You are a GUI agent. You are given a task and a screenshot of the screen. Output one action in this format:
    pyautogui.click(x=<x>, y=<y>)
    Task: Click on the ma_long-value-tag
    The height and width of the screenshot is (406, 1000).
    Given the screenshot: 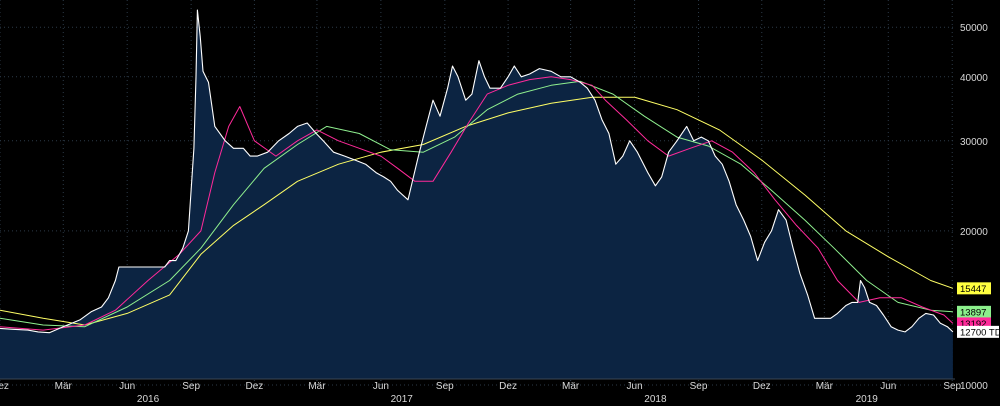 What is the action you would take?
    pyautogui.click(x=974, y=288)
    